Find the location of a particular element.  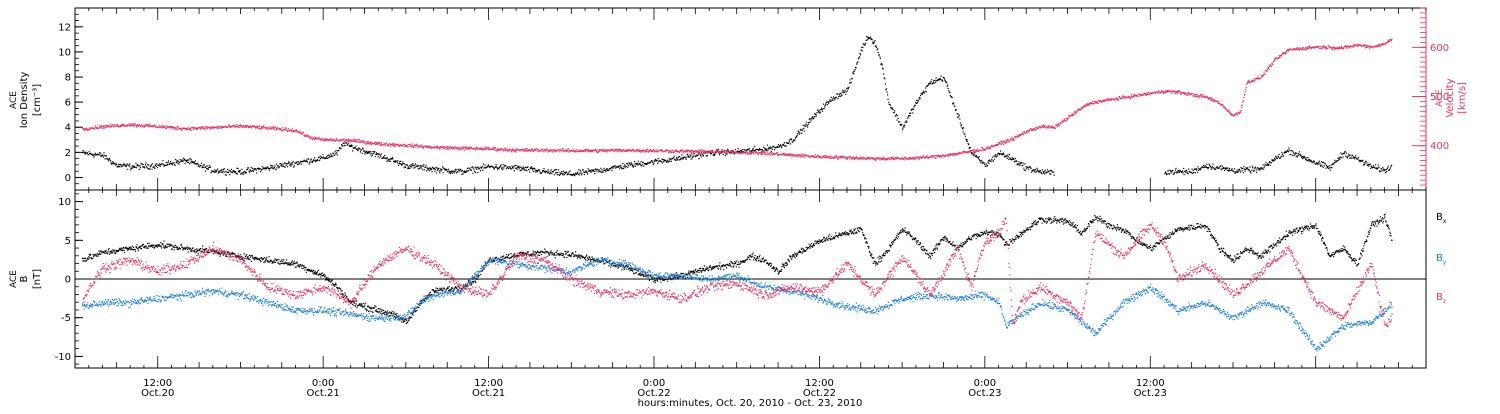

top-right-tick-label: 400 is located at coordinates (1439, 146).